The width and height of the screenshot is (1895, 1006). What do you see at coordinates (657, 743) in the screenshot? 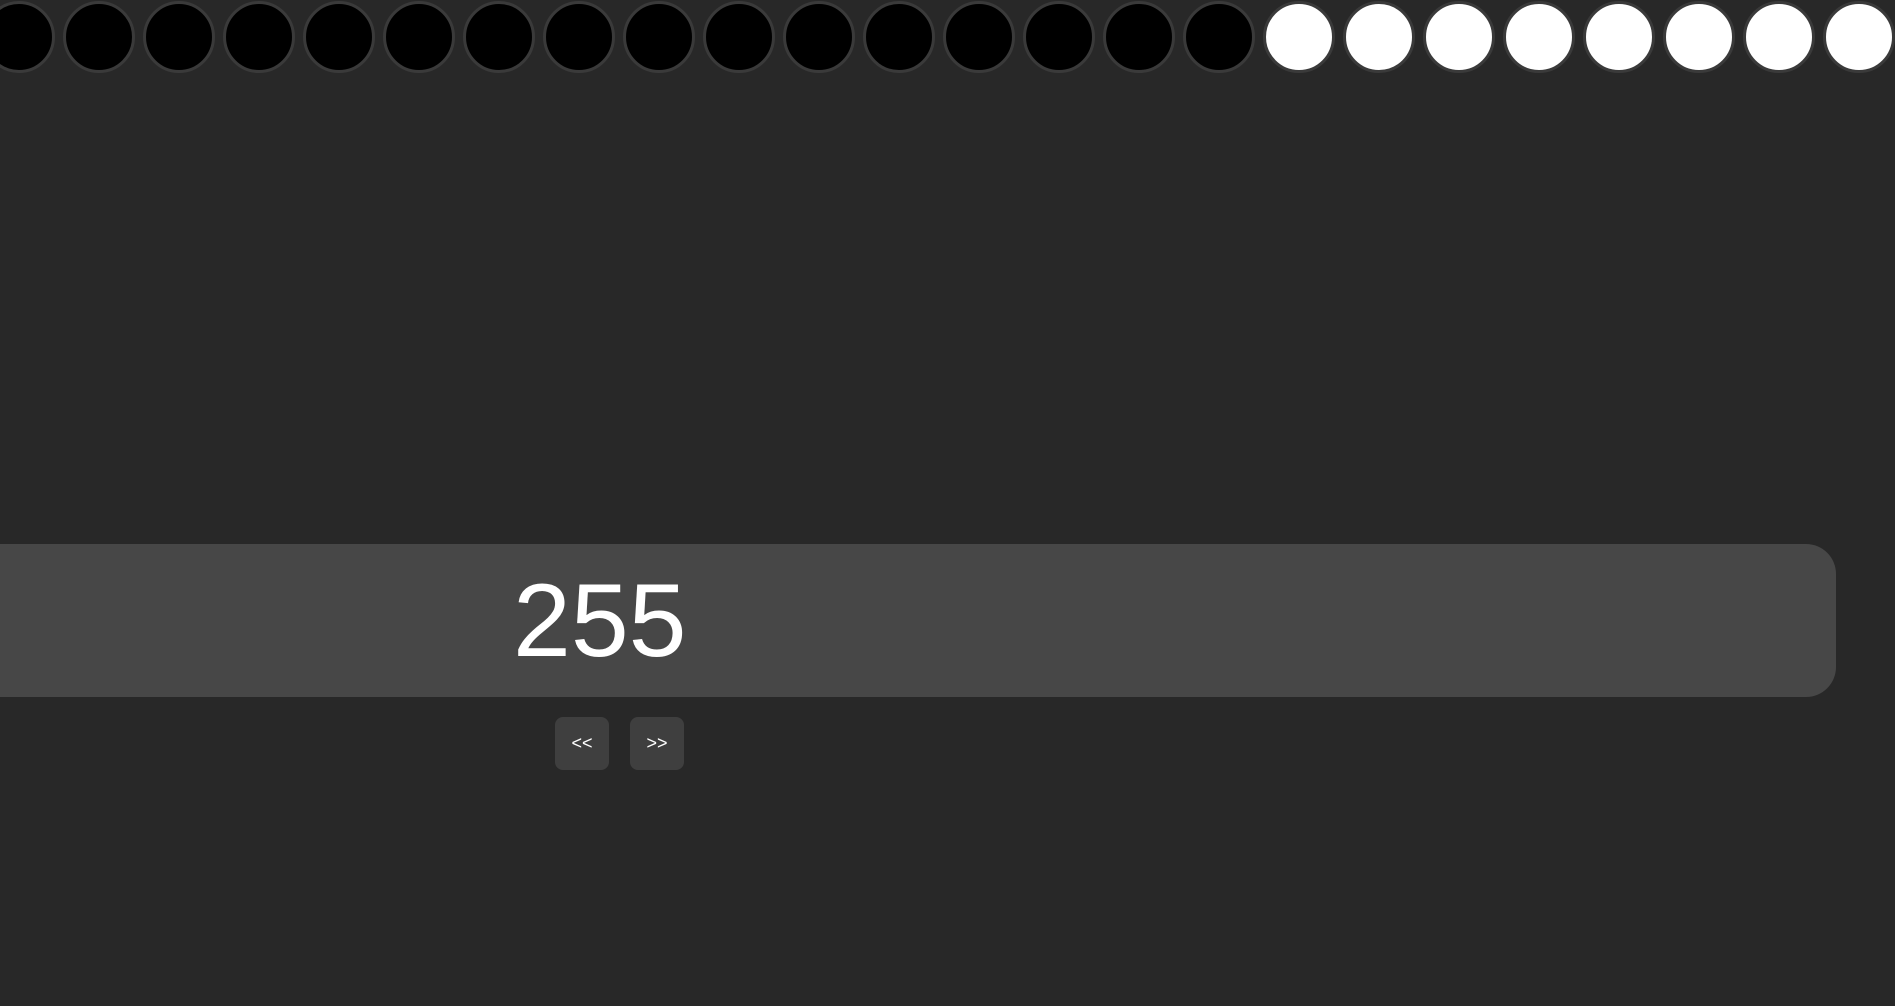
I see `next-button: >>` at bounding box center [657, 743].